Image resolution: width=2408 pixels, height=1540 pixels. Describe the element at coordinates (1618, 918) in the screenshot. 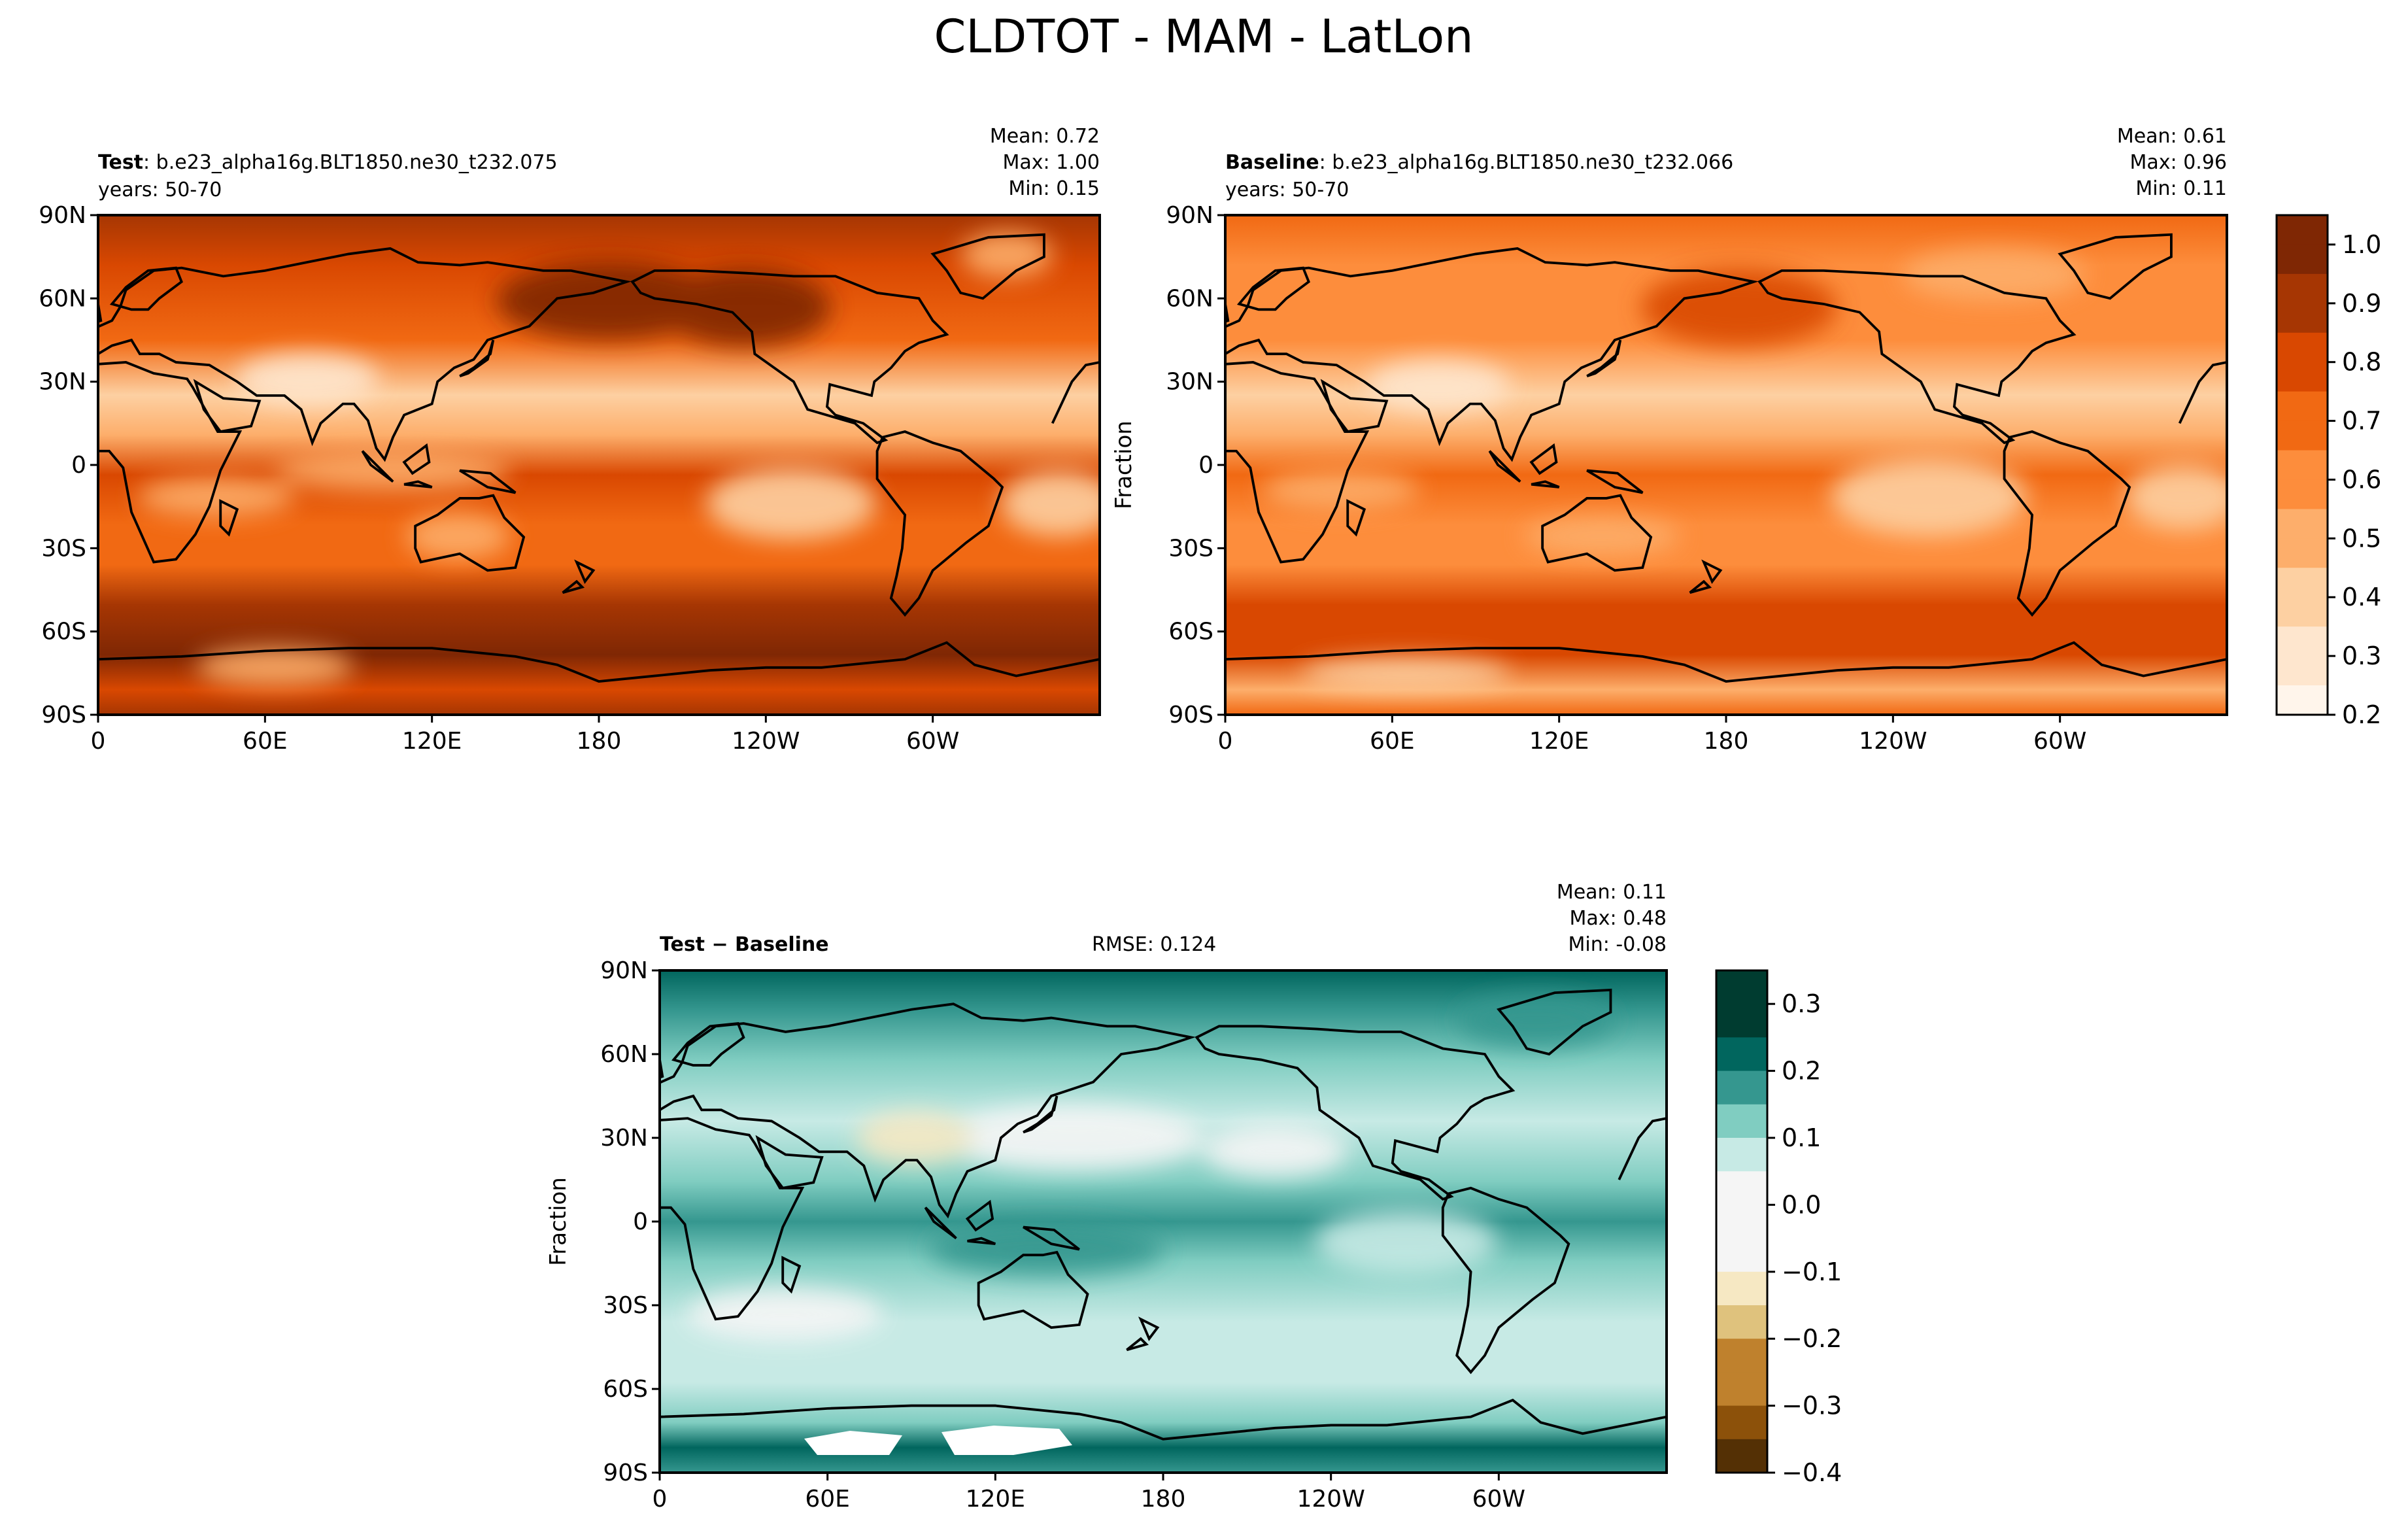

I see `diff-max: Max: 0.48` at that location.